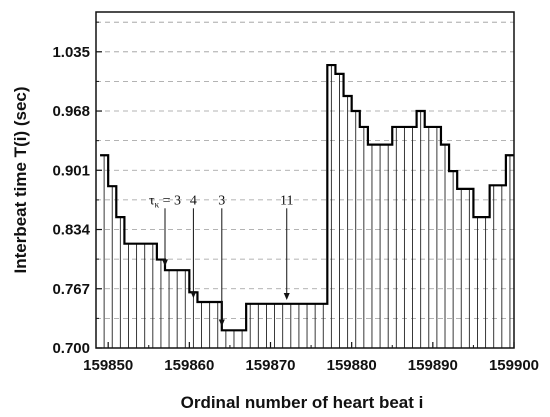 The height and width of the screenshot is (417, 550). What do you see at coordinates (221, 260) in the screenshot?
I see `annotations: τκ = 3 4 3 11` at bounding box center [221, 260].